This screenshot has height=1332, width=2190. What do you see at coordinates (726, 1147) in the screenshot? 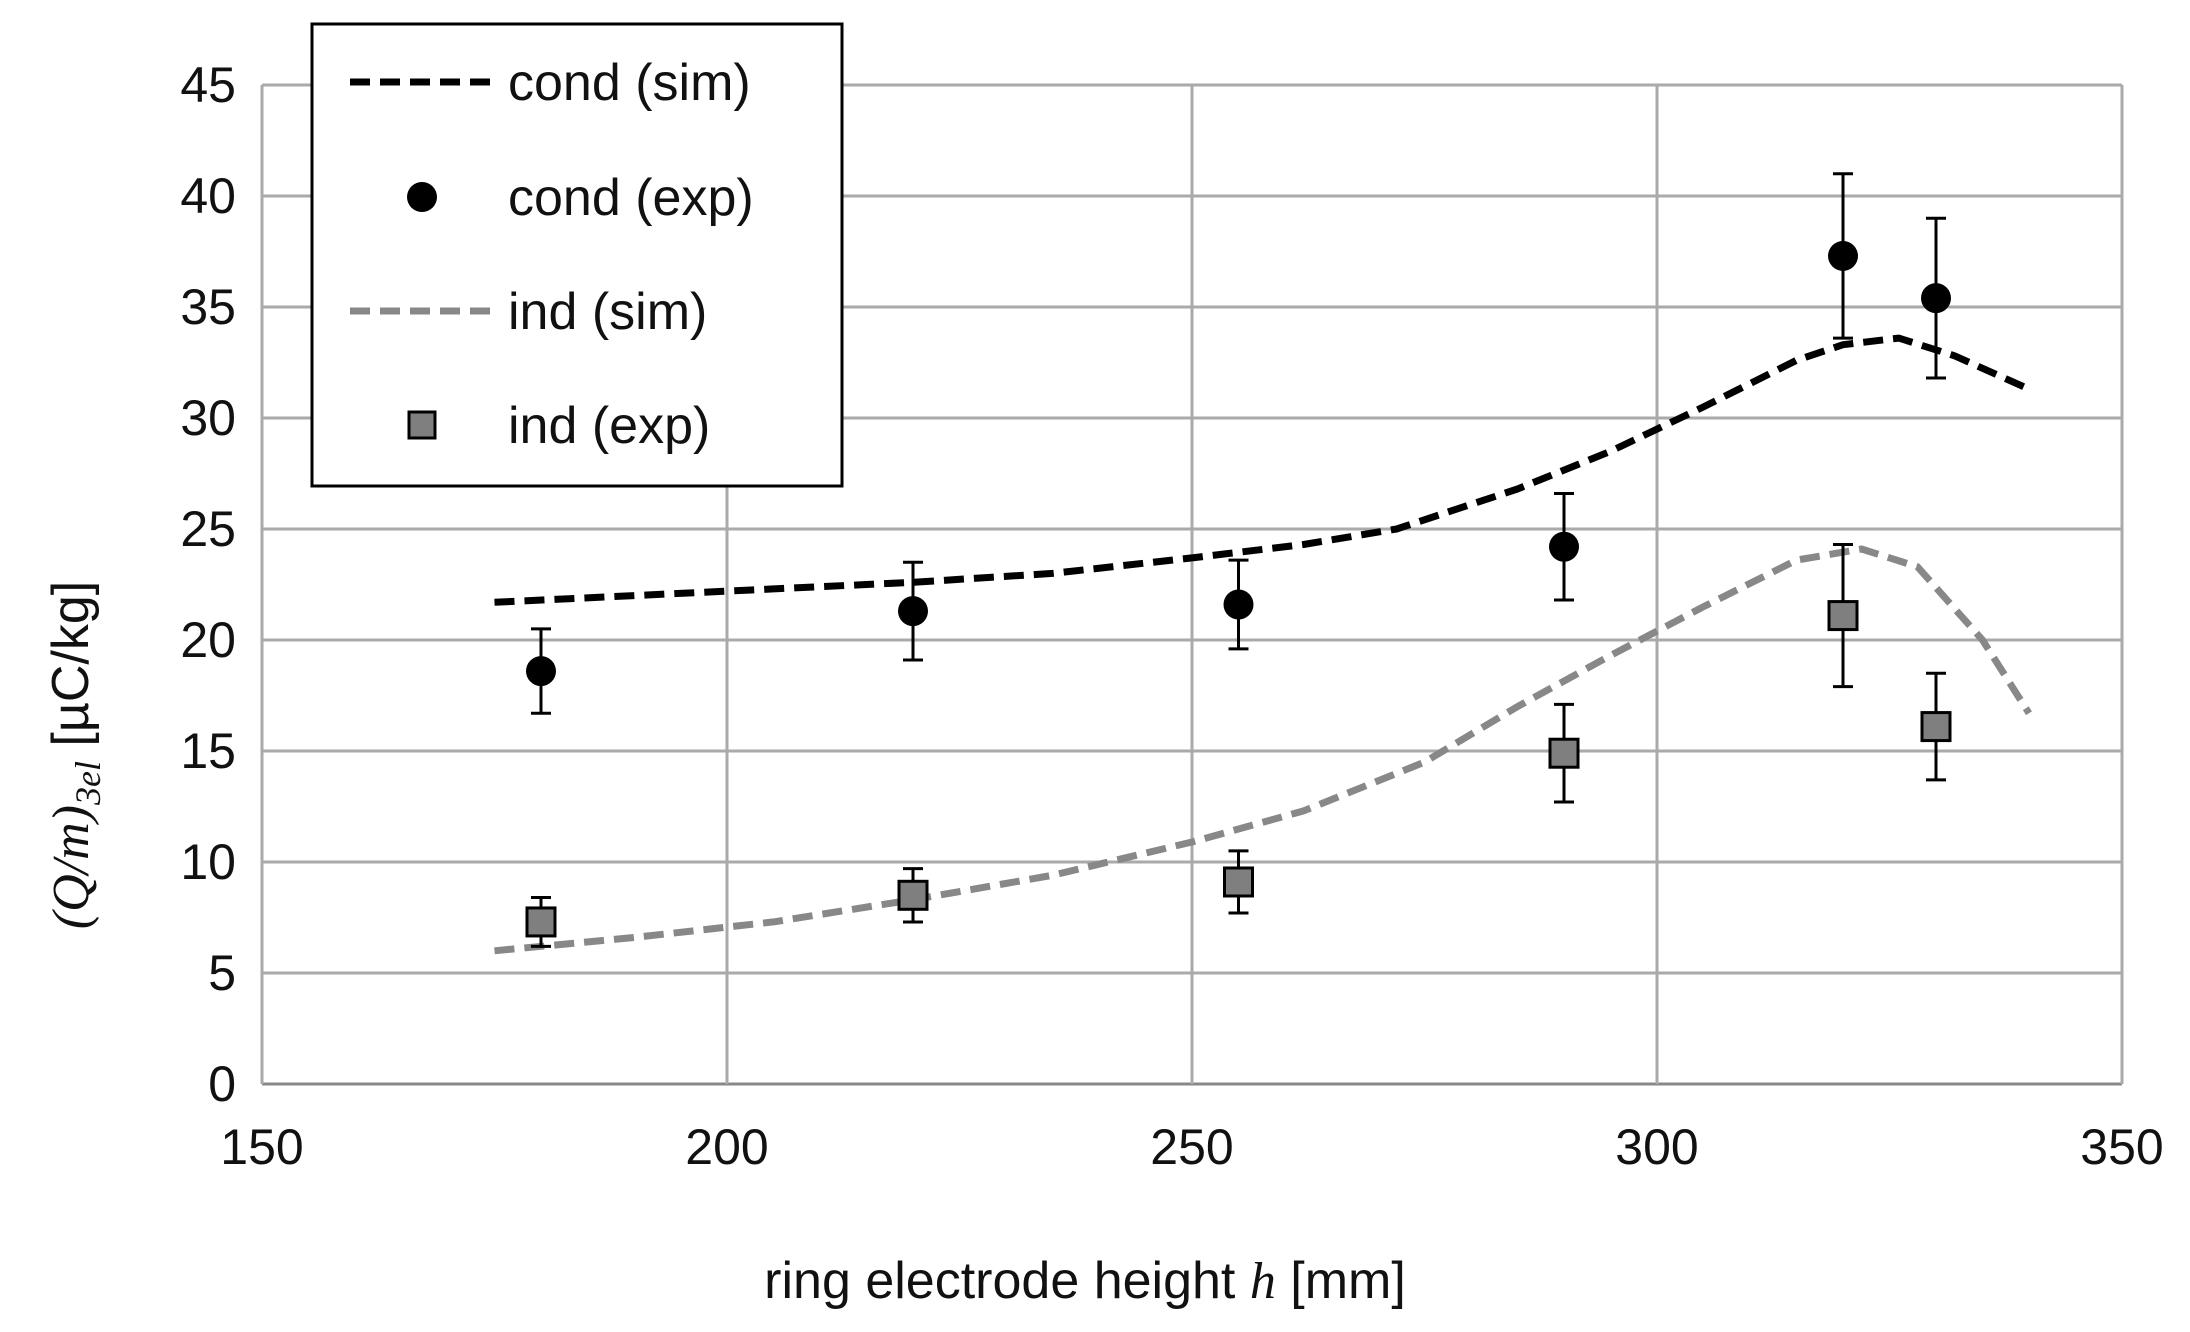
I see `x-tick-label-200: 200` at bounding box center [726, 1147].